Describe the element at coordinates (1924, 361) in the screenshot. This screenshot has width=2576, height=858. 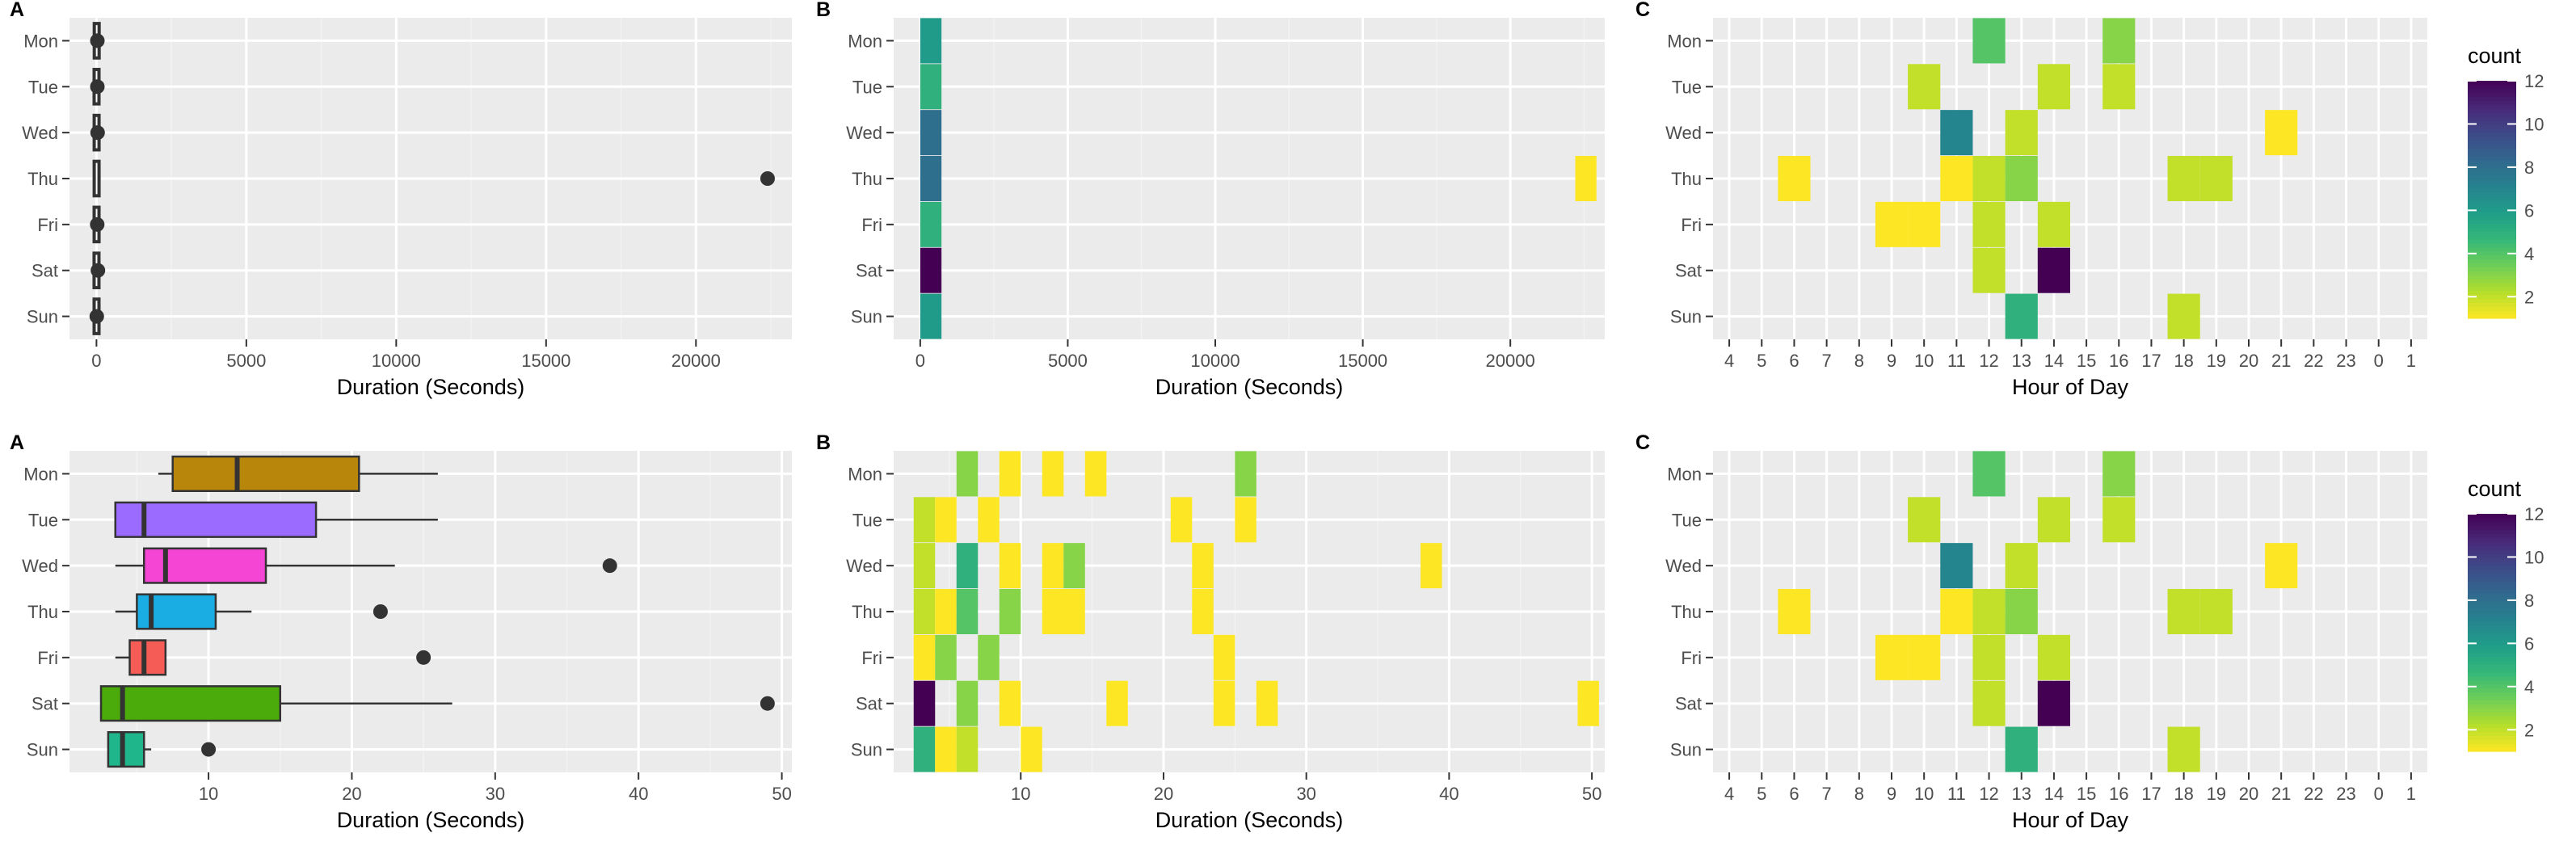
I see `x-tick-label: 10` at that location.